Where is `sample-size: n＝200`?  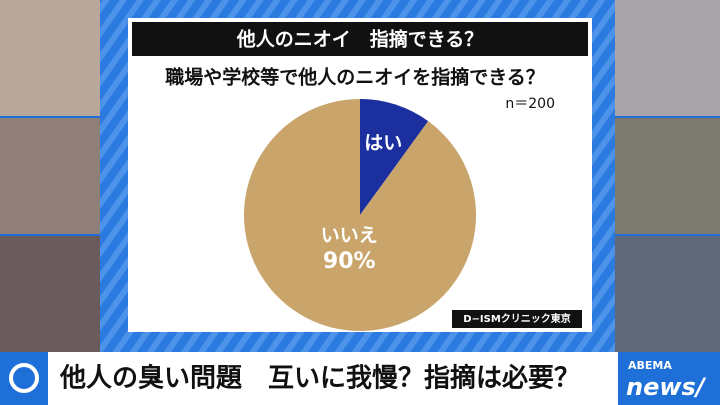 sample-size: n＝200 is located at coordinates (530, 104).